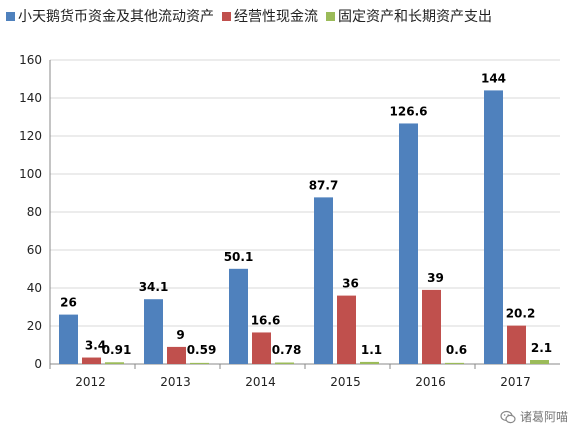  I want to click on data-label-s2-2016: 0.6, so click(456, 350).